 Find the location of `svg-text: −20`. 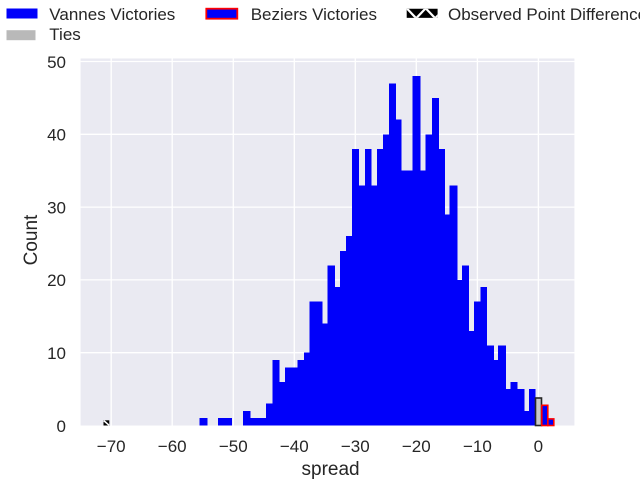

svg-text: −20 is located at coordinates (416, 446).